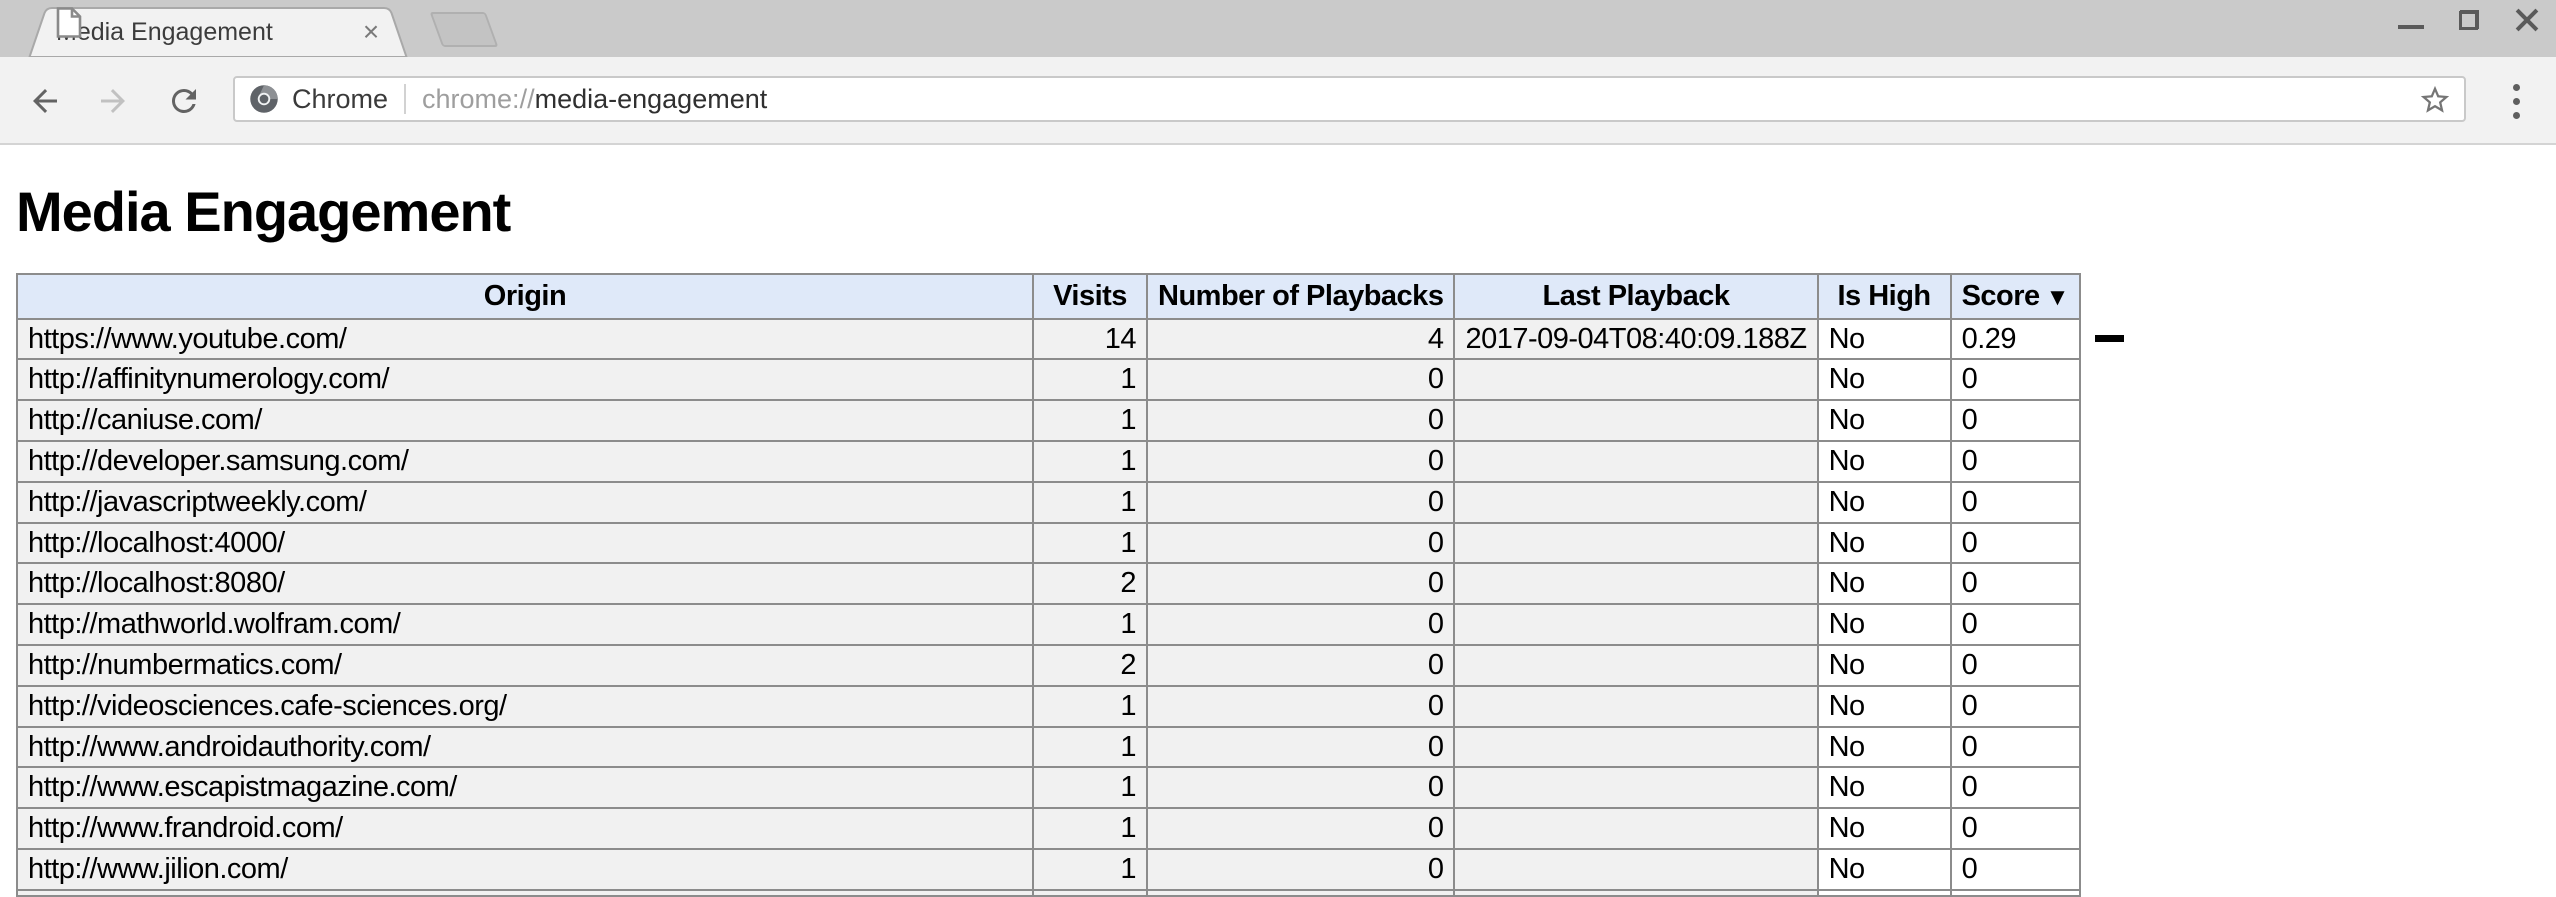  I want to click on column-header-number-of-playbacks: Number of Playbacks, so click(1300, 296).